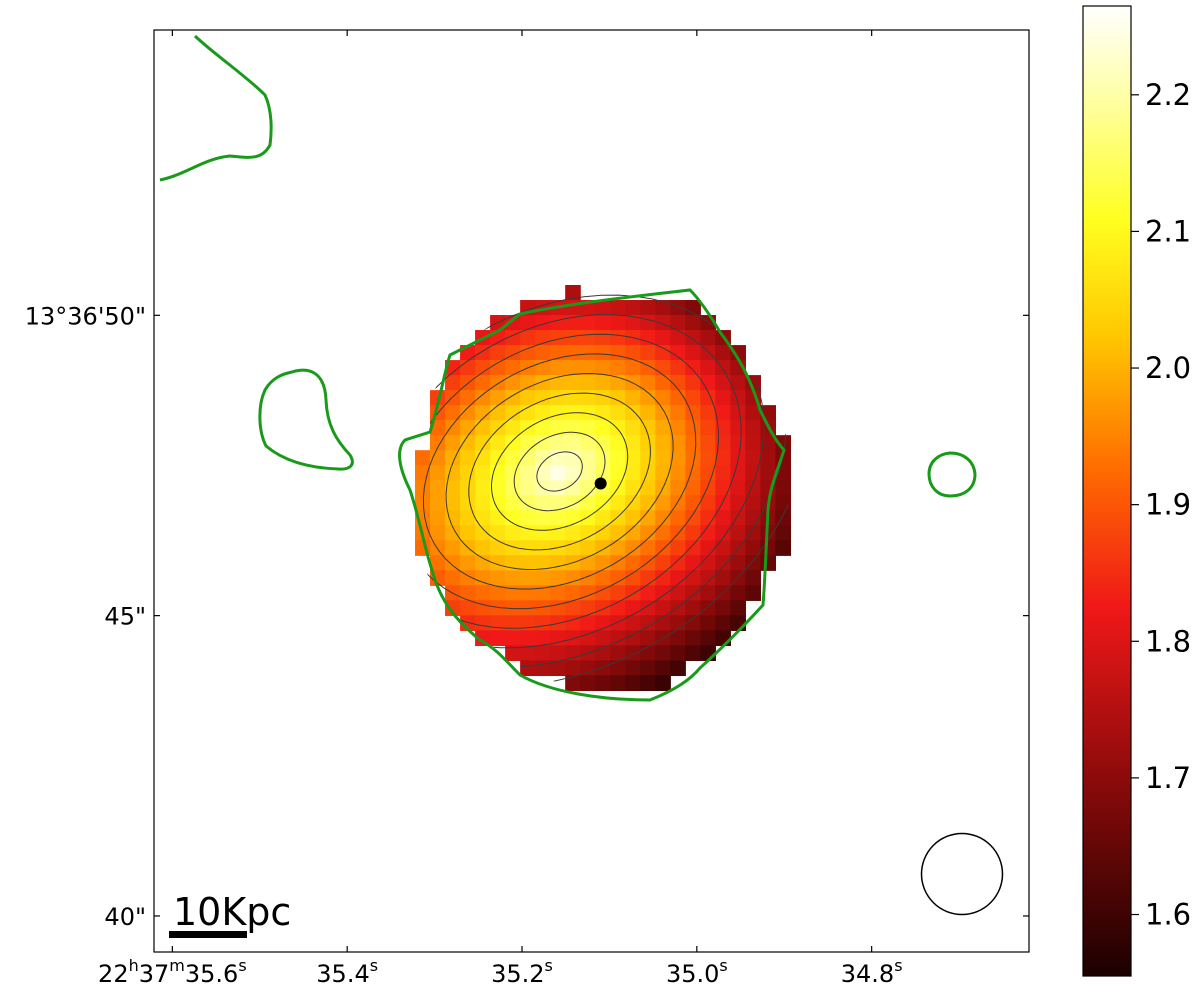  I want to click on scale-bar: 10Kpc, so click(230, 914).